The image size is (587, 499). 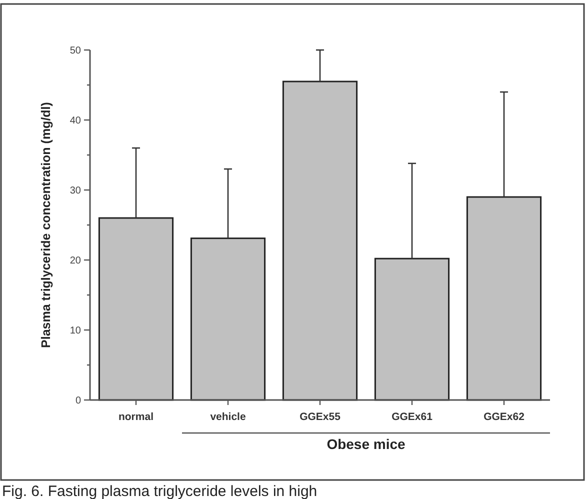 I want to click on x-axis-title: Obese mice, so click(x=366, y=444).